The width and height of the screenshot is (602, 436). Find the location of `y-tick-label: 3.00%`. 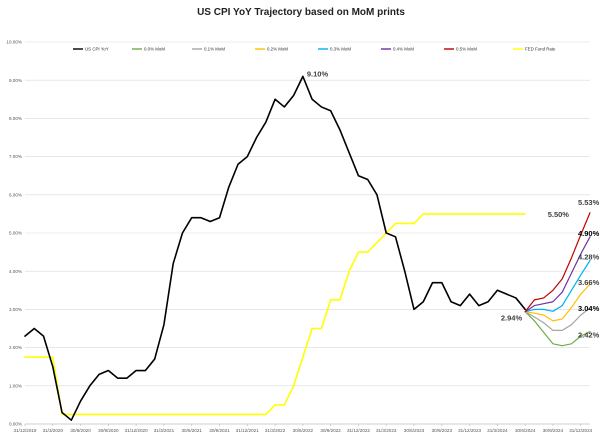

y-tick-label: 3.00% is located at coordinates (15, 309).